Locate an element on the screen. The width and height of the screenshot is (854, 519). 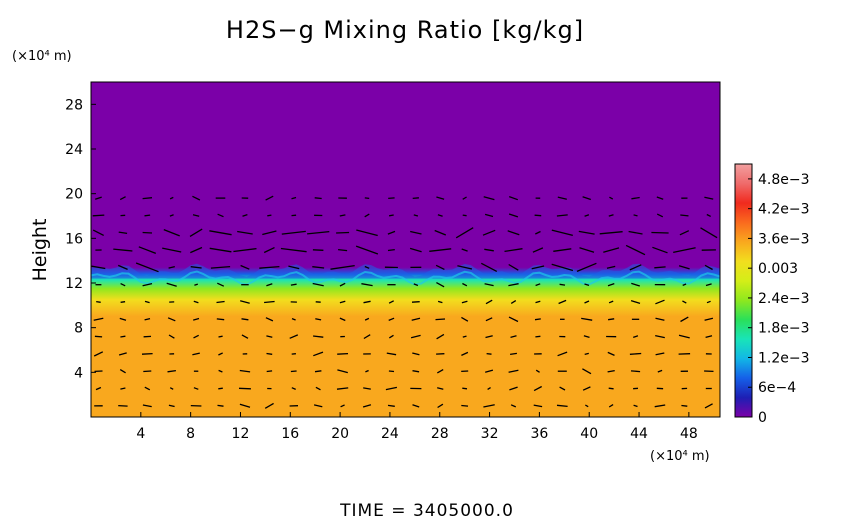
colorbar-tick-label: 1.2e−3 is located at coordinates (784, 358).